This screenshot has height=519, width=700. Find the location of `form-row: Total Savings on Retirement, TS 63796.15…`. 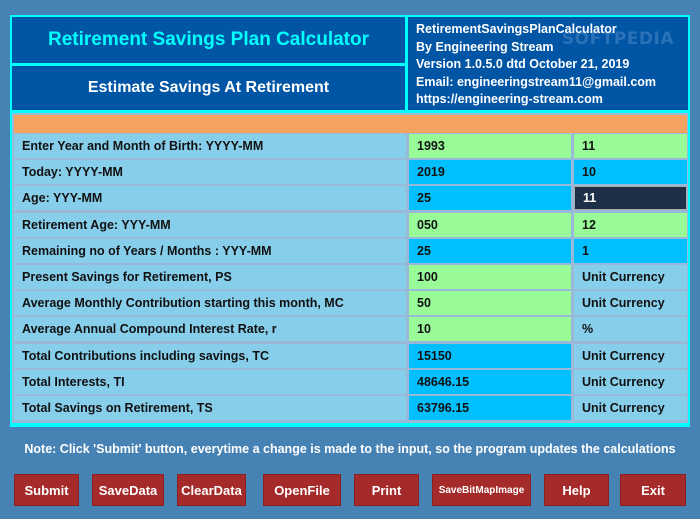

form-row: Total Savings on Retirement, TS 63796.15… is located at coordinates (350, 408).